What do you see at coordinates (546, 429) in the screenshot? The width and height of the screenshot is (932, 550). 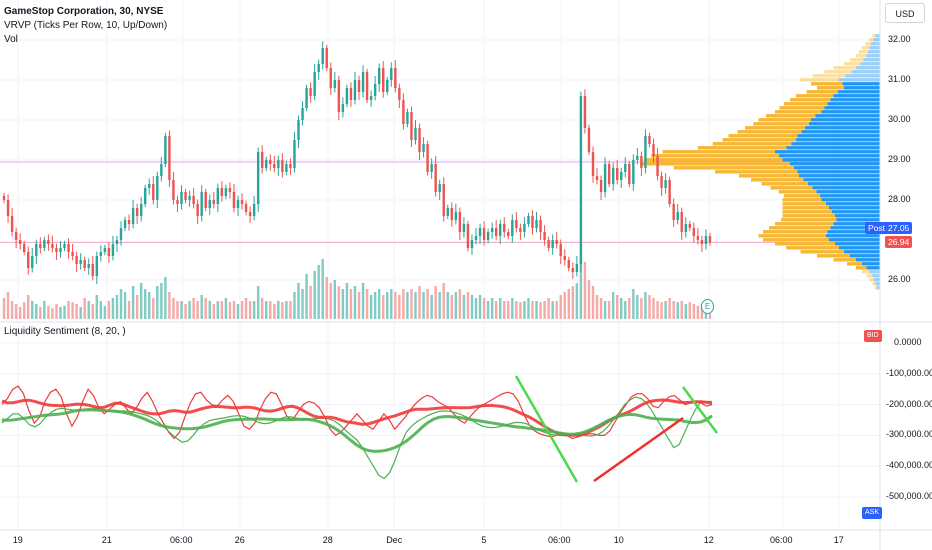 I see `trend-line-green` at bounding box center [546, 429].